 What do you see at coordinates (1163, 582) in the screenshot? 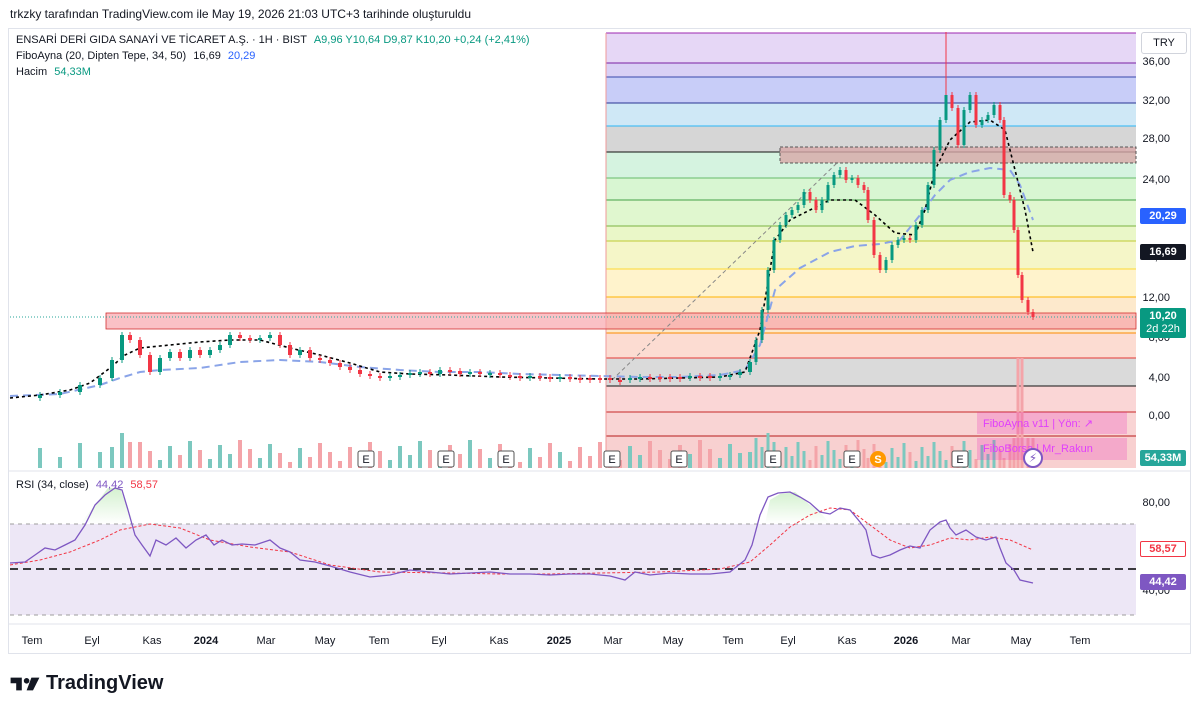
I see `rsi-value-tag: 44,42` at bounding box center [1163, 582].